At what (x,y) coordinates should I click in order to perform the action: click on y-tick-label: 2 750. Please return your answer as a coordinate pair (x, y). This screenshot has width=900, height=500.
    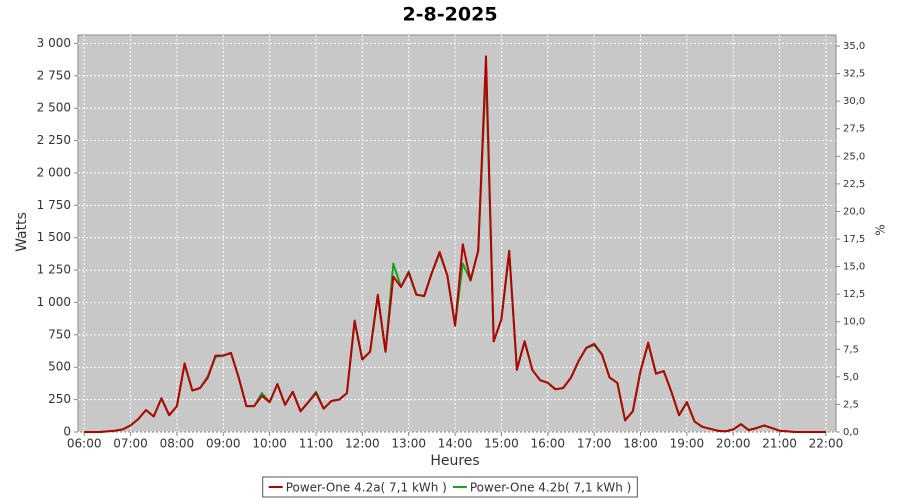
    Looking at the image, I should click on (54, 75).